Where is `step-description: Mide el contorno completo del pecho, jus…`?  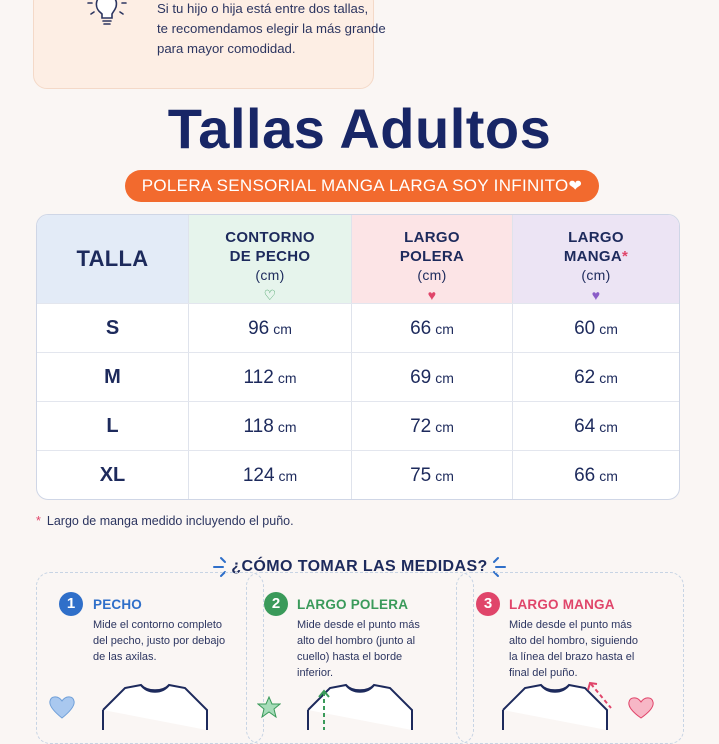
step-description: Mide el contorno completo del pecho, jus… is located at coordinates (168, 641).